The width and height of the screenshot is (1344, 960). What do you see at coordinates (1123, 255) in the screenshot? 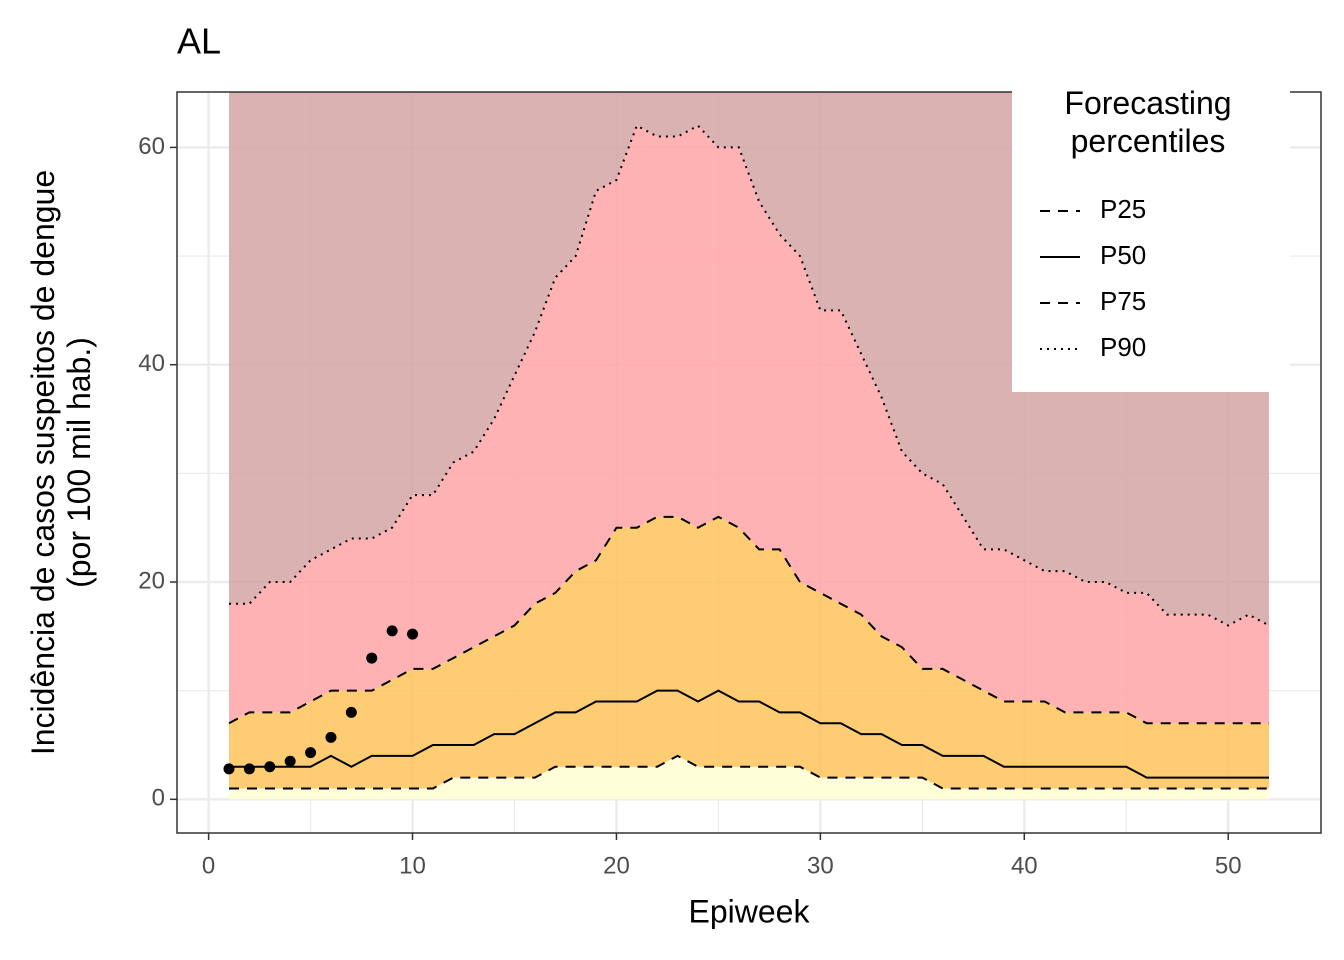
I see `legend-label: P50` at bounding box center [1123, 255].